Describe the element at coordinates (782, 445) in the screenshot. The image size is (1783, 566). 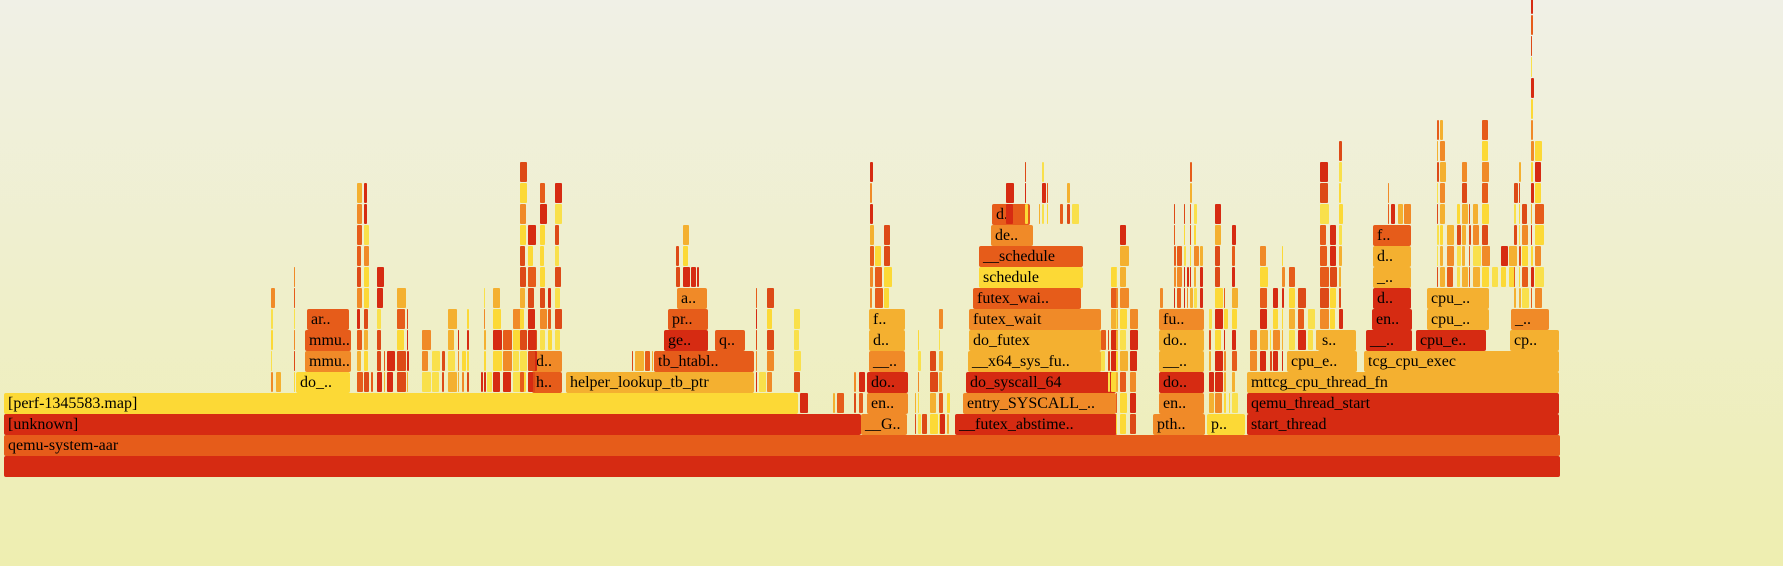
I see `frame-qemu-system-aar: qemu-system-aar` at that location.